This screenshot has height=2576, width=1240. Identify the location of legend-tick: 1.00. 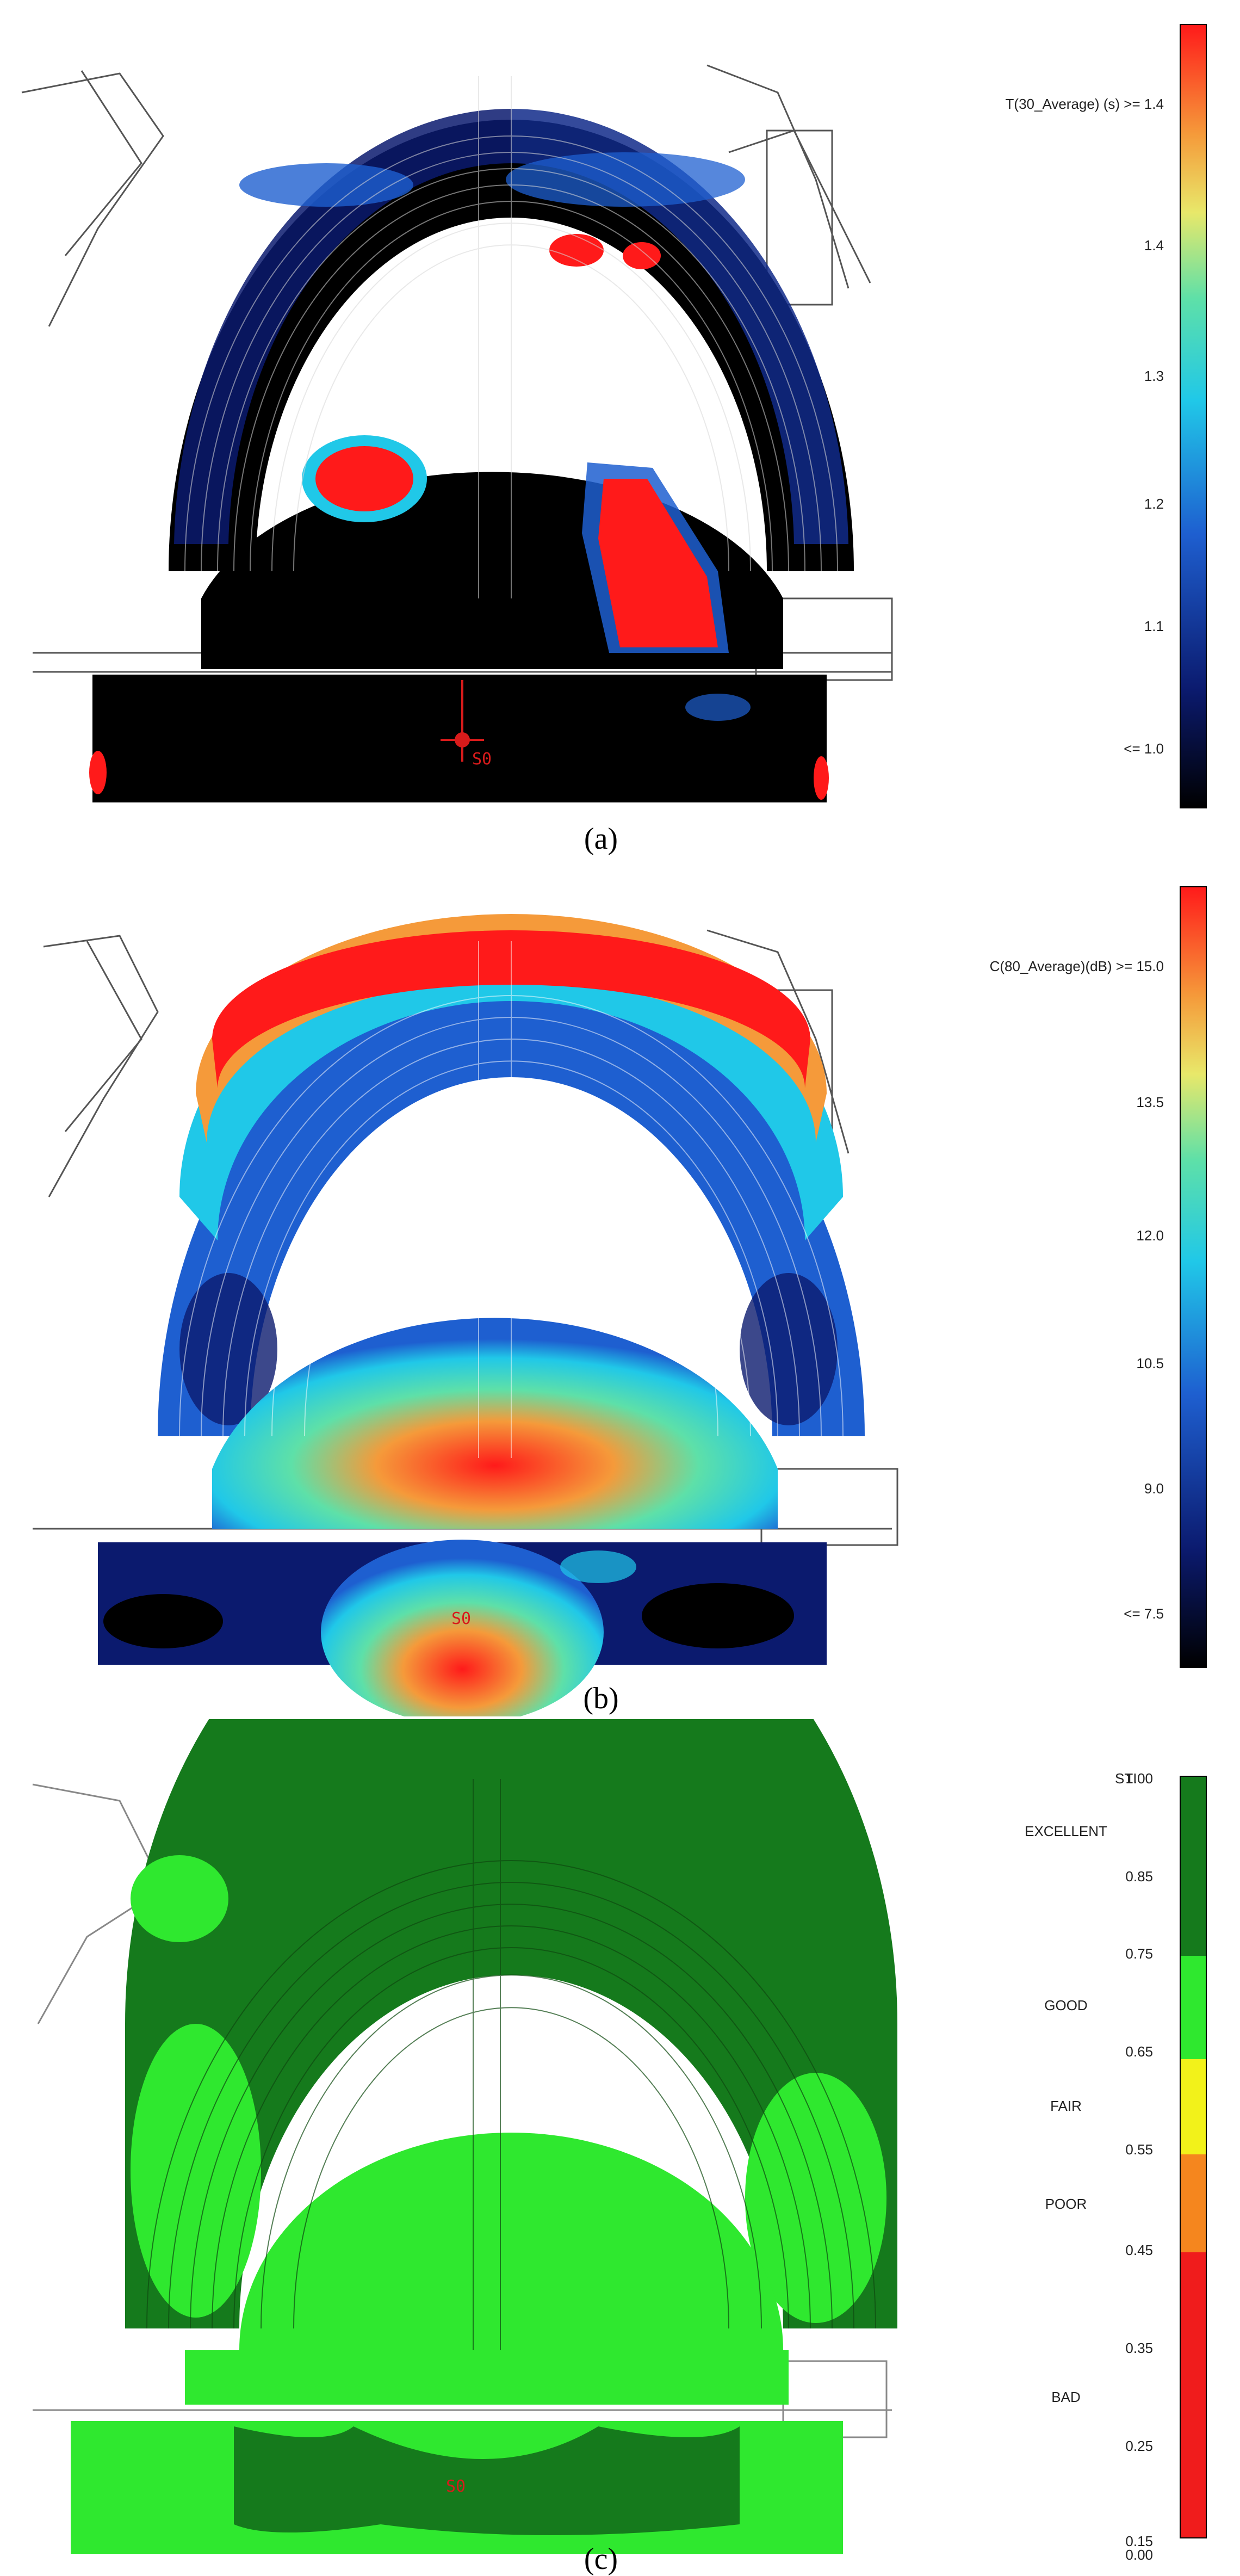
(1139, 1778).